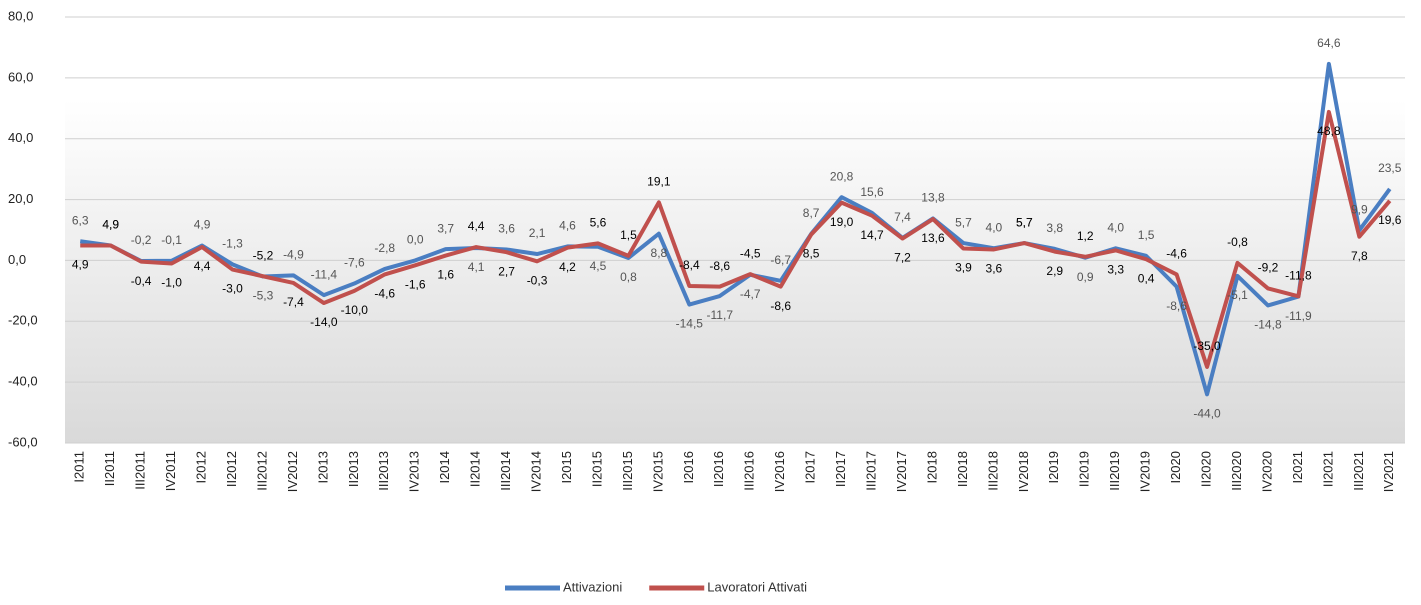 This screenshot has width=1421, height=605. I want to click on x-tick-label: I2015, so click(566, 467).